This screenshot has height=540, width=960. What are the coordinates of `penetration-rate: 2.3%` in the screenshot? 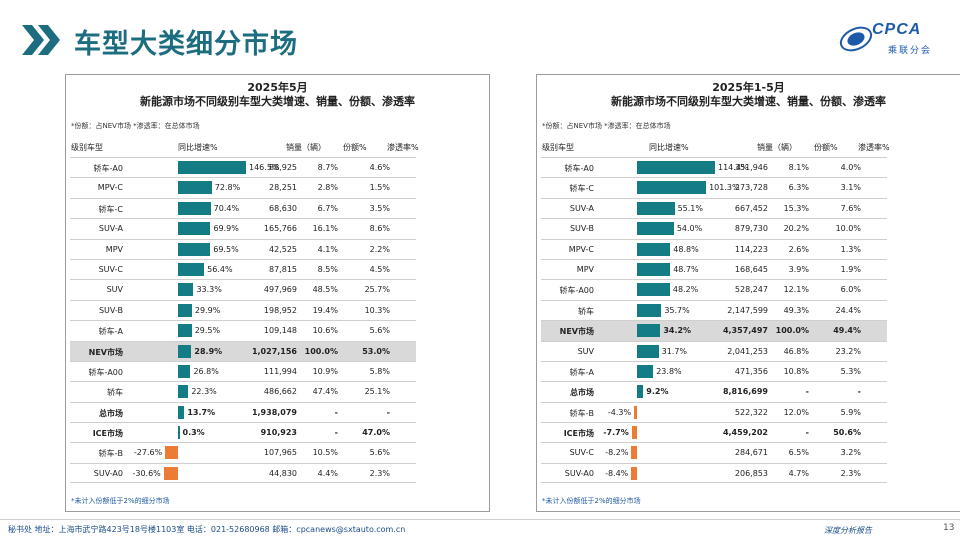 It's located at (850, 473).